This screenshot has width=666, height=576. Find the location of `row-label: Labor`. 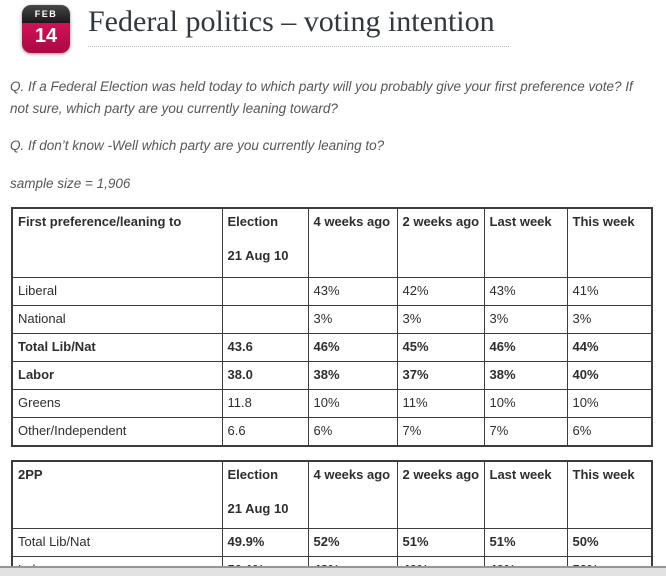

row-label: Labor is located at coordinates (117, 376).